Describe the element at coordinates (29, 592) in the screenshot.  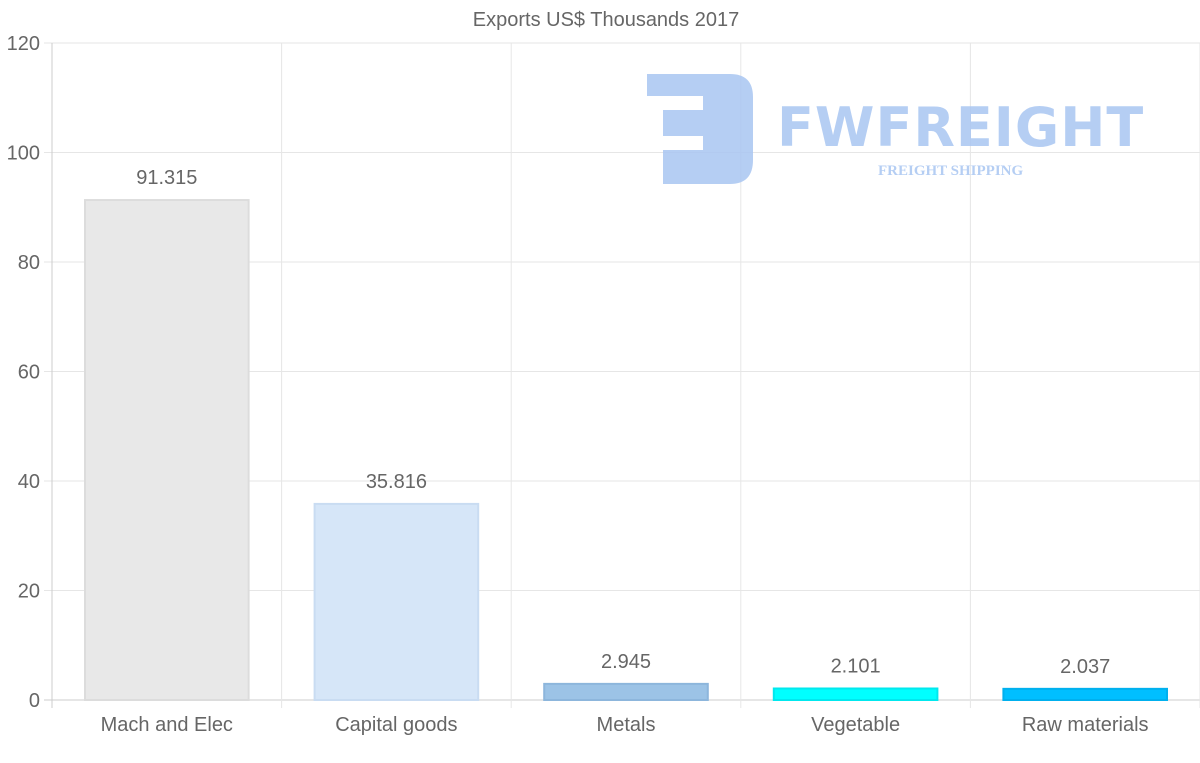
I see `y-tick-label: 20` at that location.